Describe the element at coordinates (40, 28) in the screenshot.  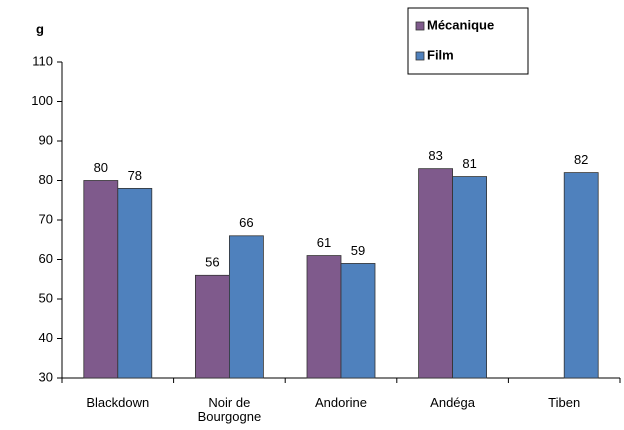
I see `y-axis-unit: g` at that location.